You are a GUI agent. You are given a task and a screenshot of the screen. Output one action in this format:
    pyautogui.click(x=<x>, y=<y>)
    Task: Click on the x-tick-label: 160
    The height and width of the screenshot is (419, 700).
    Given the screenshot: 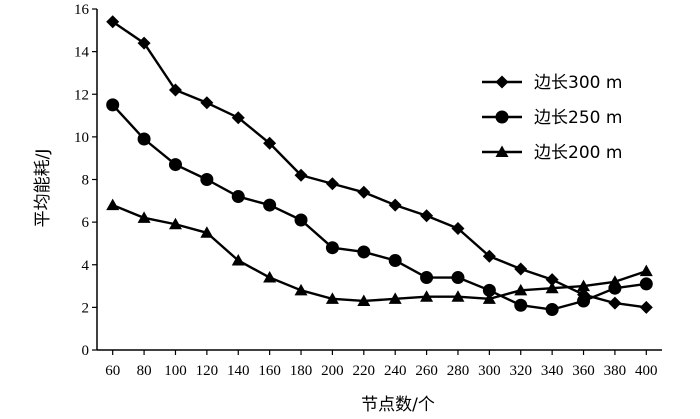 What is the action you would take?
    pyautogui.click(x=269, y=371)
    